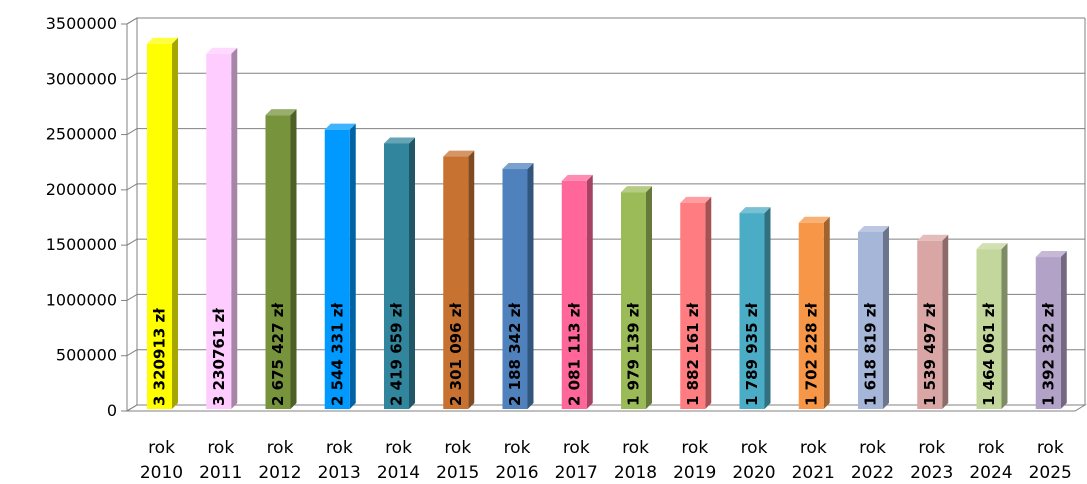 The height and width of the screenshot is (484, 1087). Describe the element at coordinates (81, 134) in the screenshot. I see `y-tick-label: 2500000` at that location.